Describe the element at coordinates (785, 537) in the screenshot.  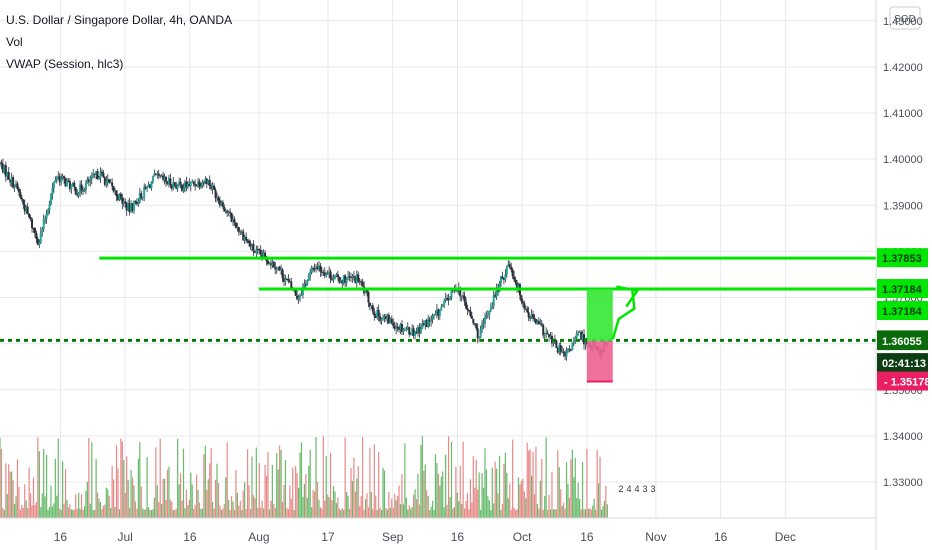
I see `x-tick-label: Dec` at that location.